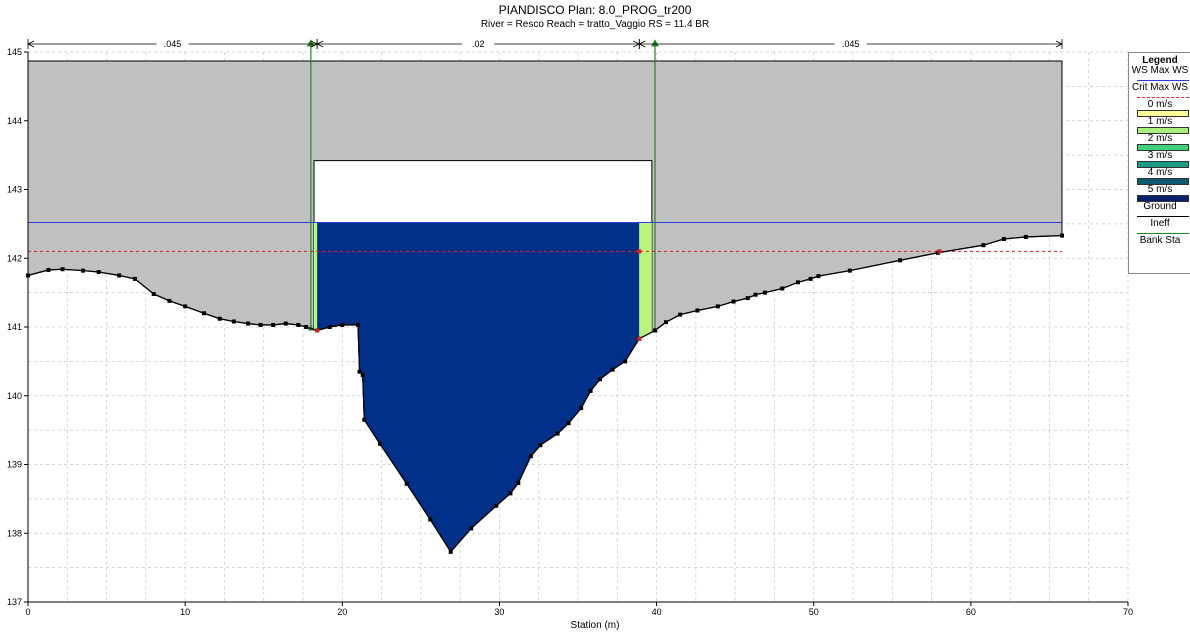 The image size is (1190, 634). What do you see at coordinates (851, 44) in the screenshot?
I see `manning-n-label: .045` at bounding box center [851, 44].